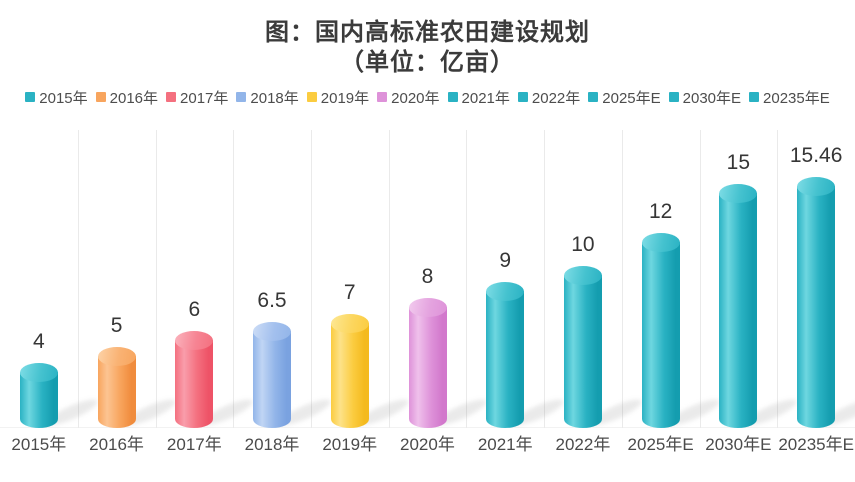 The width and height of the screenshot is (855, 482). I want to click on legend-item: 20235年E, so click(789, 97).